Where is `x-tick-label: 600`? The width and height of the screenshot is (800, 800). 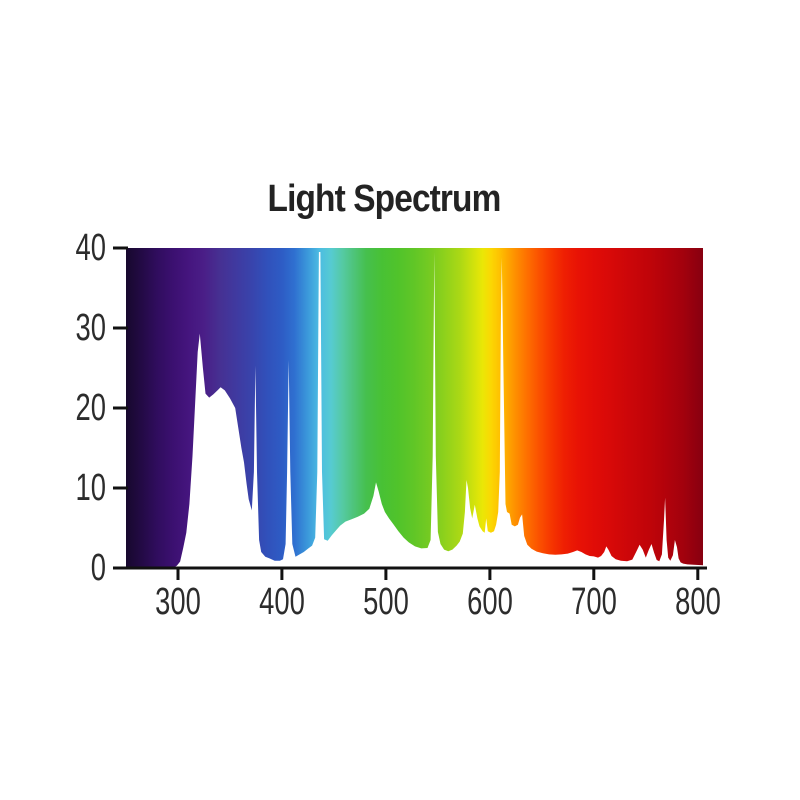 x-tick-label: 600 is located at coordinates (490, 602).